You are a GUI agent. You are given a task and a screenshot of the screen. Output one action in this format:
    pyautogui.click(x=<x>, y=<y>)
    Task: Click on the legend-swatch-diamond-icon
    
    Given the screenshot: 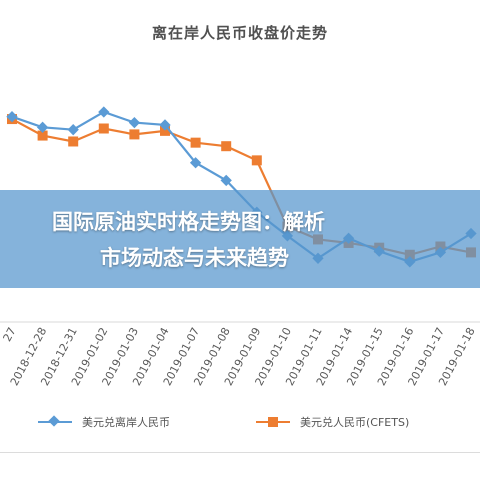 What is the action you would take?
    pyautogui.click(x=55, y=422)
    